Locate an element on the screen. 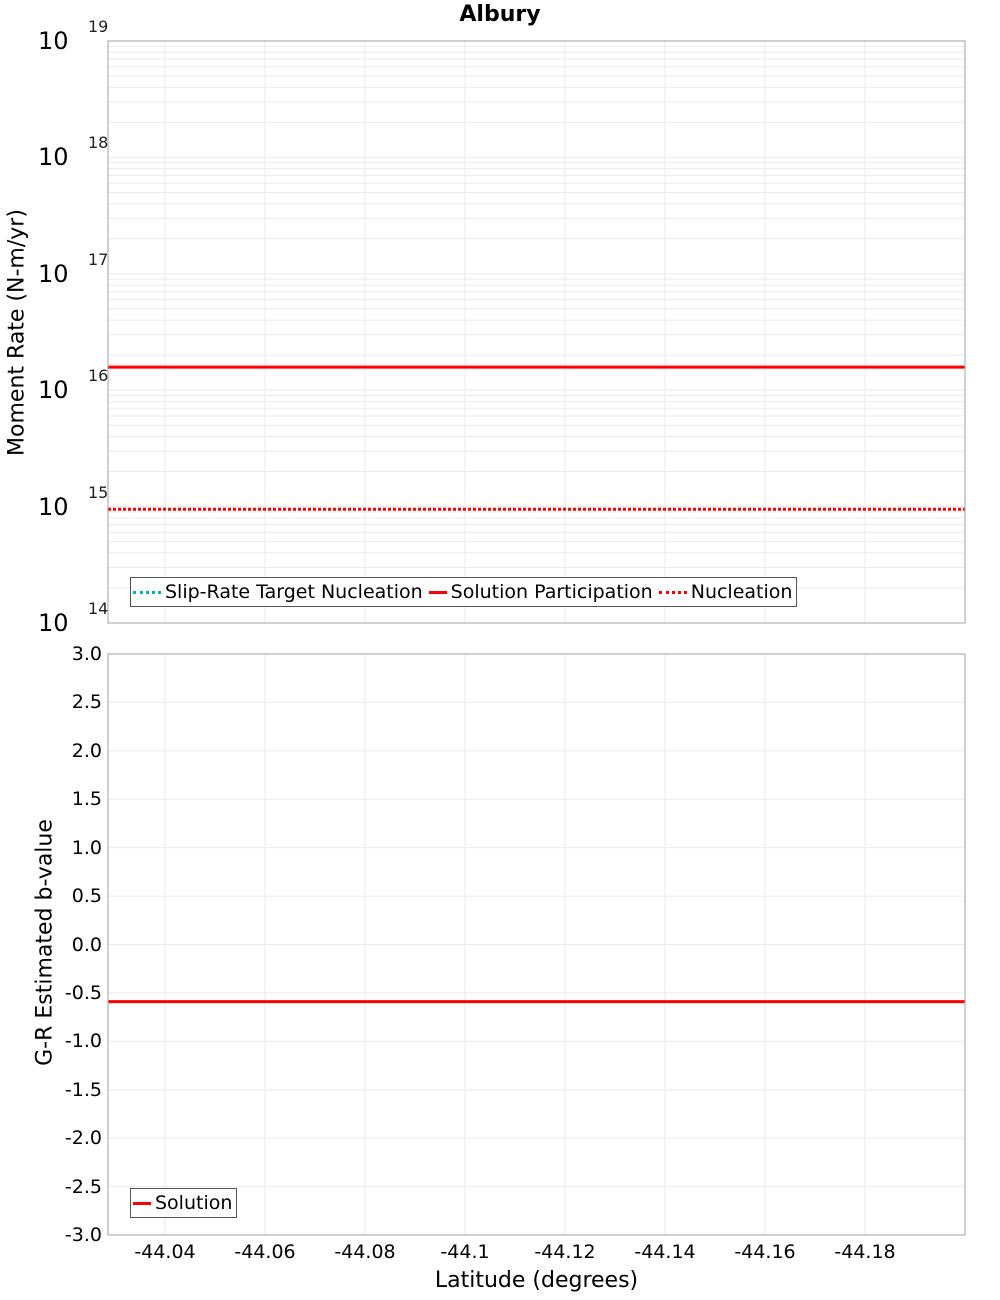  bottom-legend: Solution is located at coordinates (184, 1203).